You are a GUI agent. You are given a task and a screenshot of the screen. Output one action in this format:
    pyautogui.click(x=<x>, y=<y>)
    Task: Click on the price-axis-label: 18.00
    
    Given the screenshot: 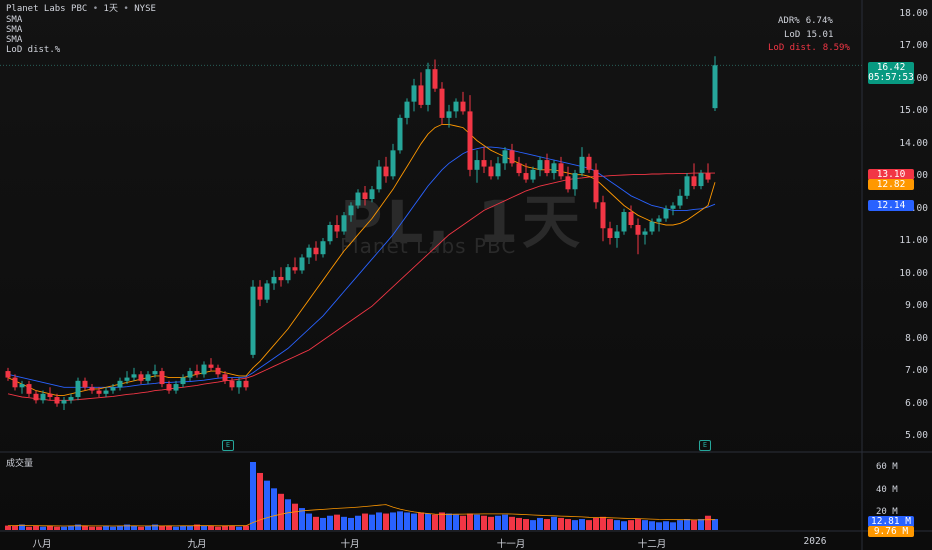 What is the action you would take?
    pyautogui.click(x=913, y=13)
    